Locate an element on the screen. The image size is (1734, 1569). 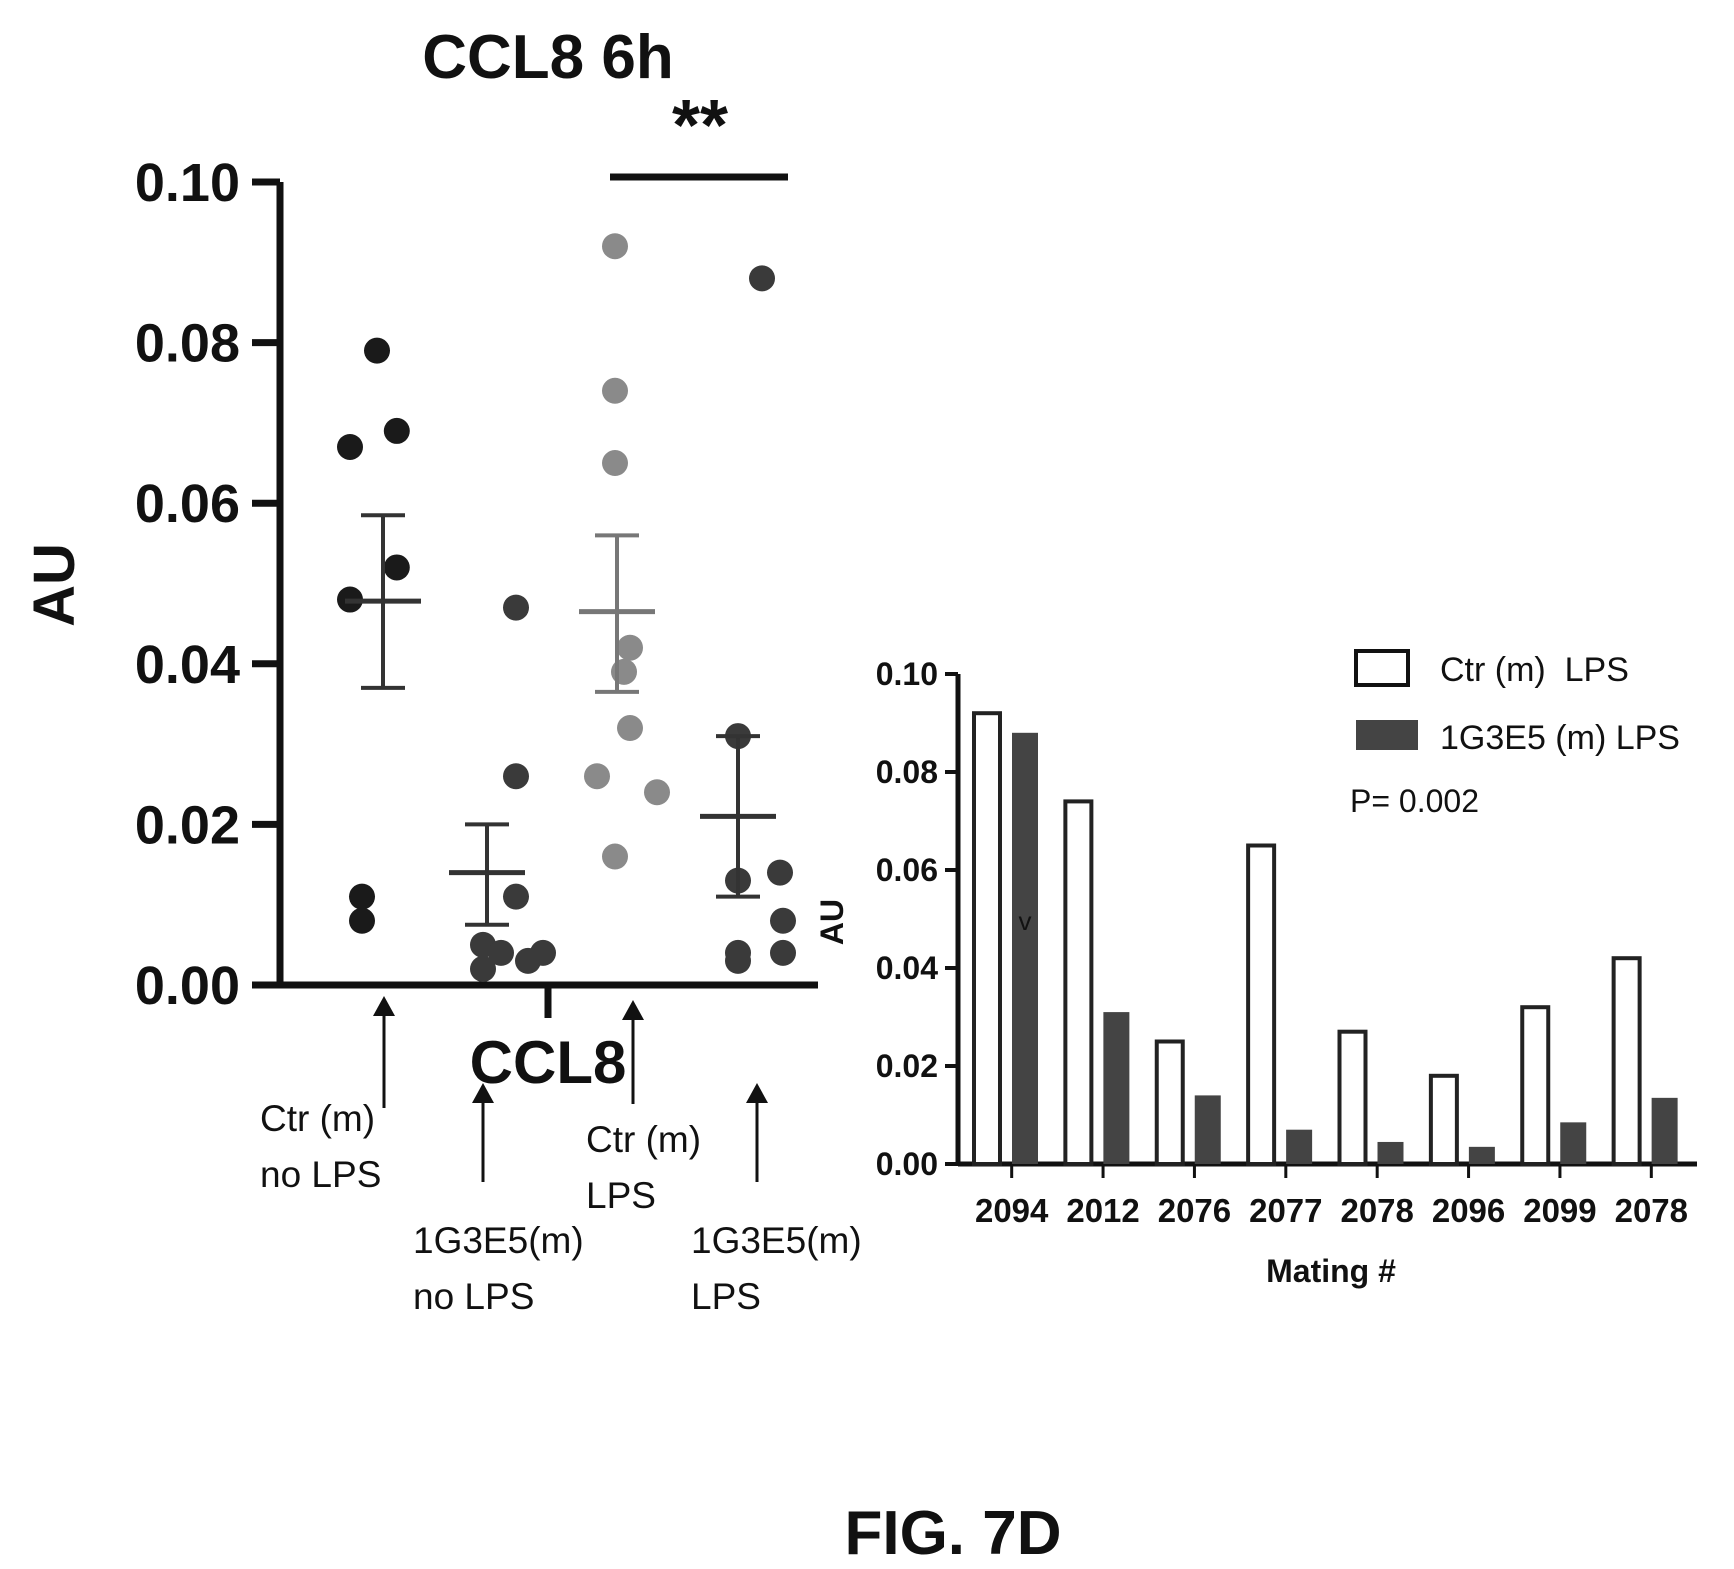
legend-swatch-1g3e5 is located at coordinates (1387, 735).